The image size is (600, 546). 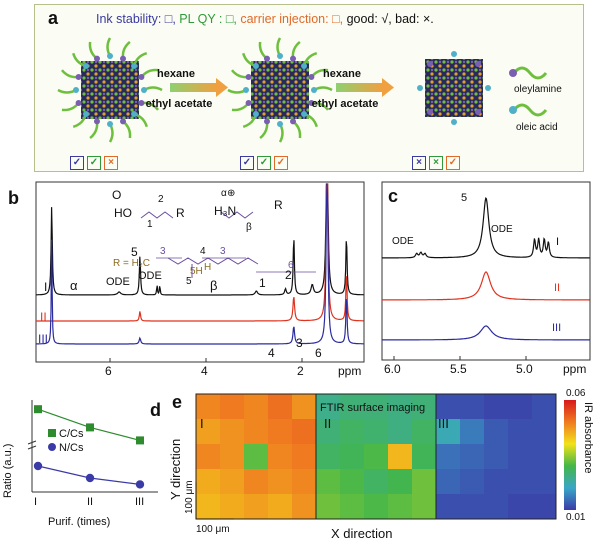 I want to click on c-unit: ppm, so click(x=575, y=369).